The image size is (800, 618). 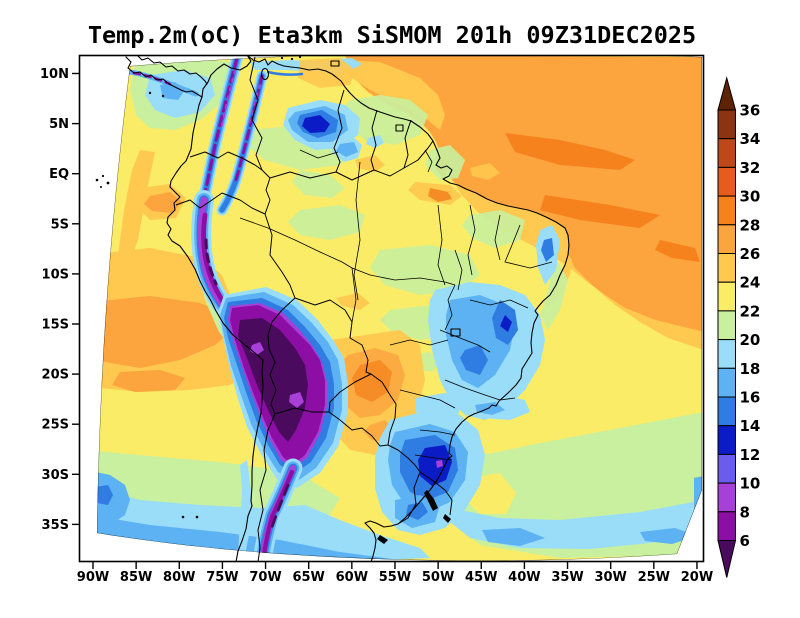 I want to click on colorbar-label: 16, so click(x=750, y=398).